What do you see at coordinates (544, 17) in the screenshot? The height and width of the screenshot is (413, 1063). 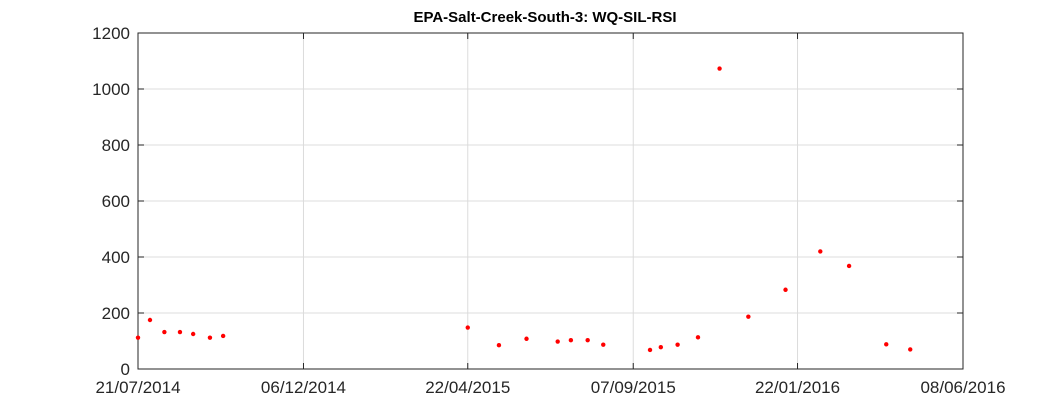 I see `chart-title: EPA-Salt-Creek-South-3: WQ-SIL-RSI` at bounding box center [544, 17].